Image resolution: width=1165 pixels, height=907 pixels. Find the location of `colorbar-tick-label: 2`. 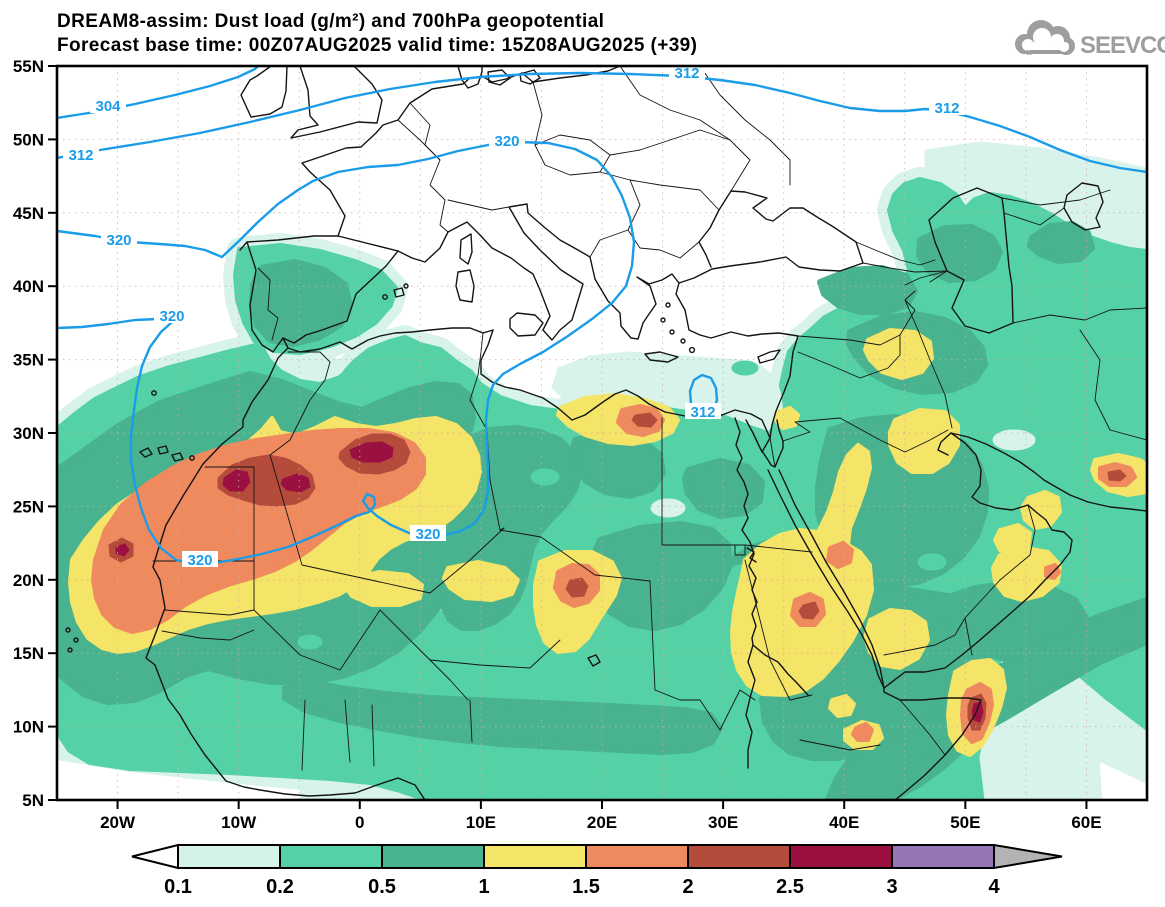

colorbar-tick-label: 2 is located at coordinates (687, 887).